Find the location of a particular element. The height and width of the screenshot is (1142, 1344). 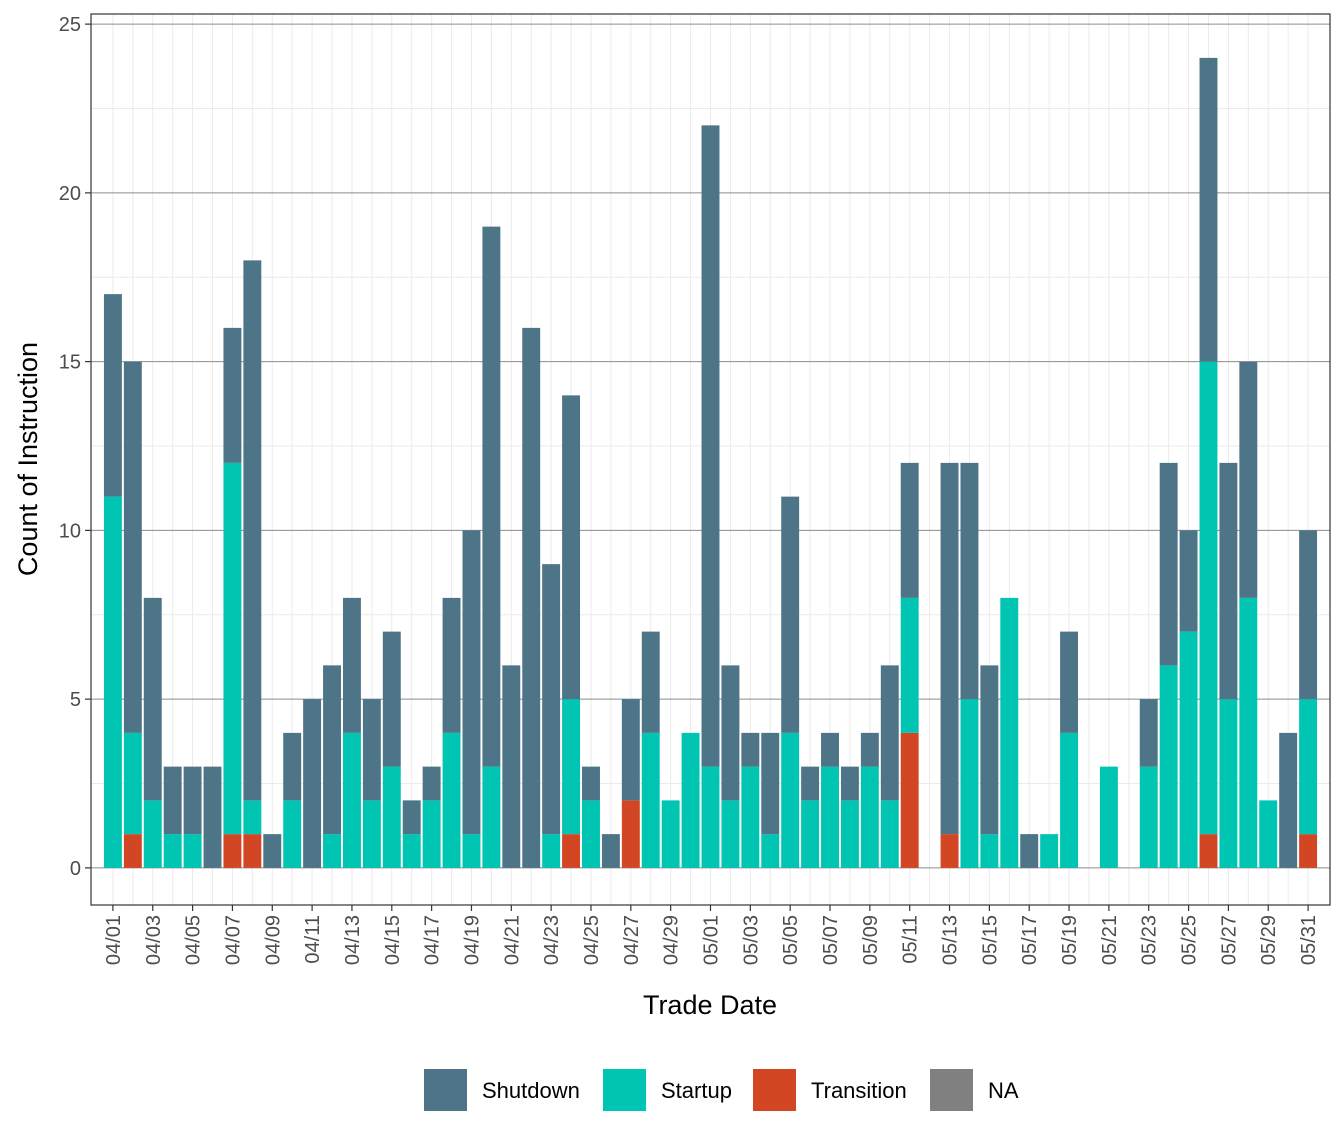

legend-label-startup: Startup is located at coordinates (696, 1090).